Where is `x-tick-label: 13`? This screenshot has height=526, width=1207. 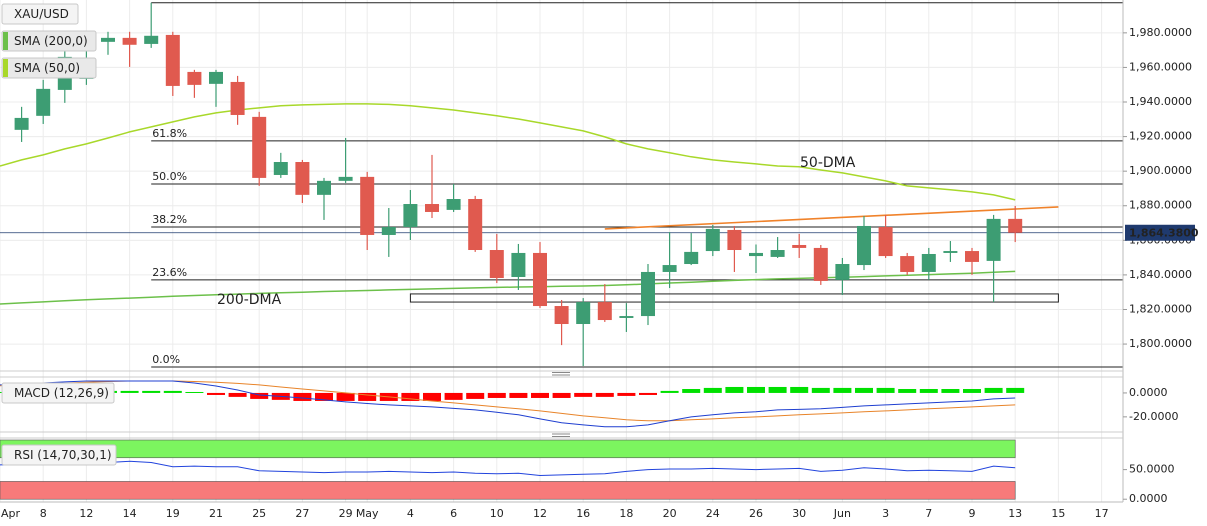
x-tick-label: 13 is located at coordinates (1015, 513).